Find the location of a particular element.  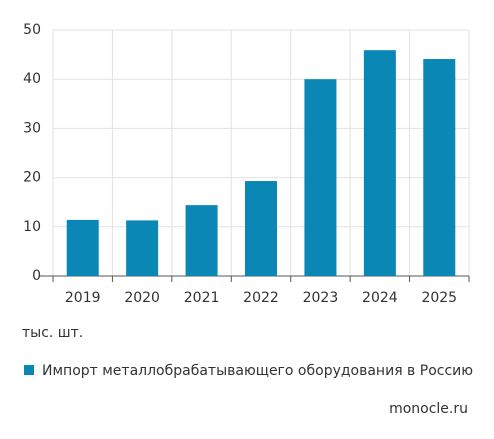

y-tick-label: 0 is located at coordinates (36, 276).